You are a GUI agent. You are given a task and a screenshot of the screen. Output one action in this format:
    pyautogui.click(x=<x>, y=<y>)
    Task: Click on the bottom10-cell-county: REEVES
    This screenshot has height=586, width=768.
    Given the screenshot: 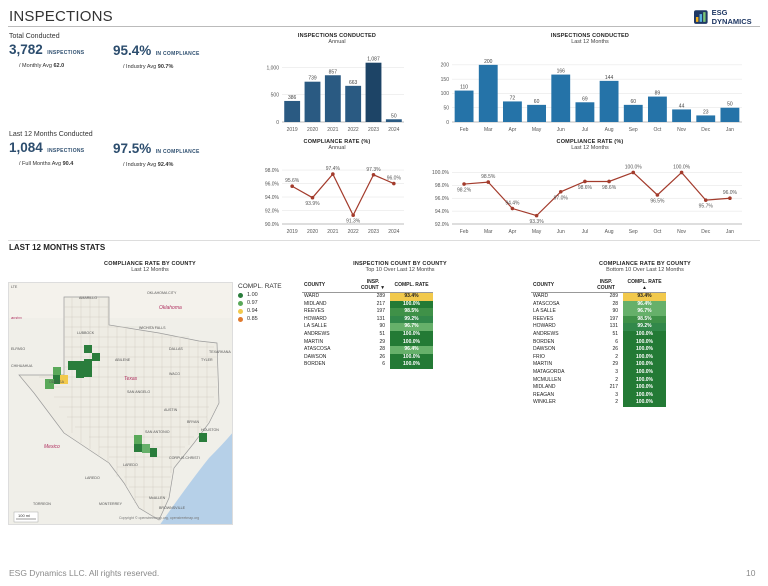 What is the action you would take?
    pyautogui.click(x=543, y=318)
    